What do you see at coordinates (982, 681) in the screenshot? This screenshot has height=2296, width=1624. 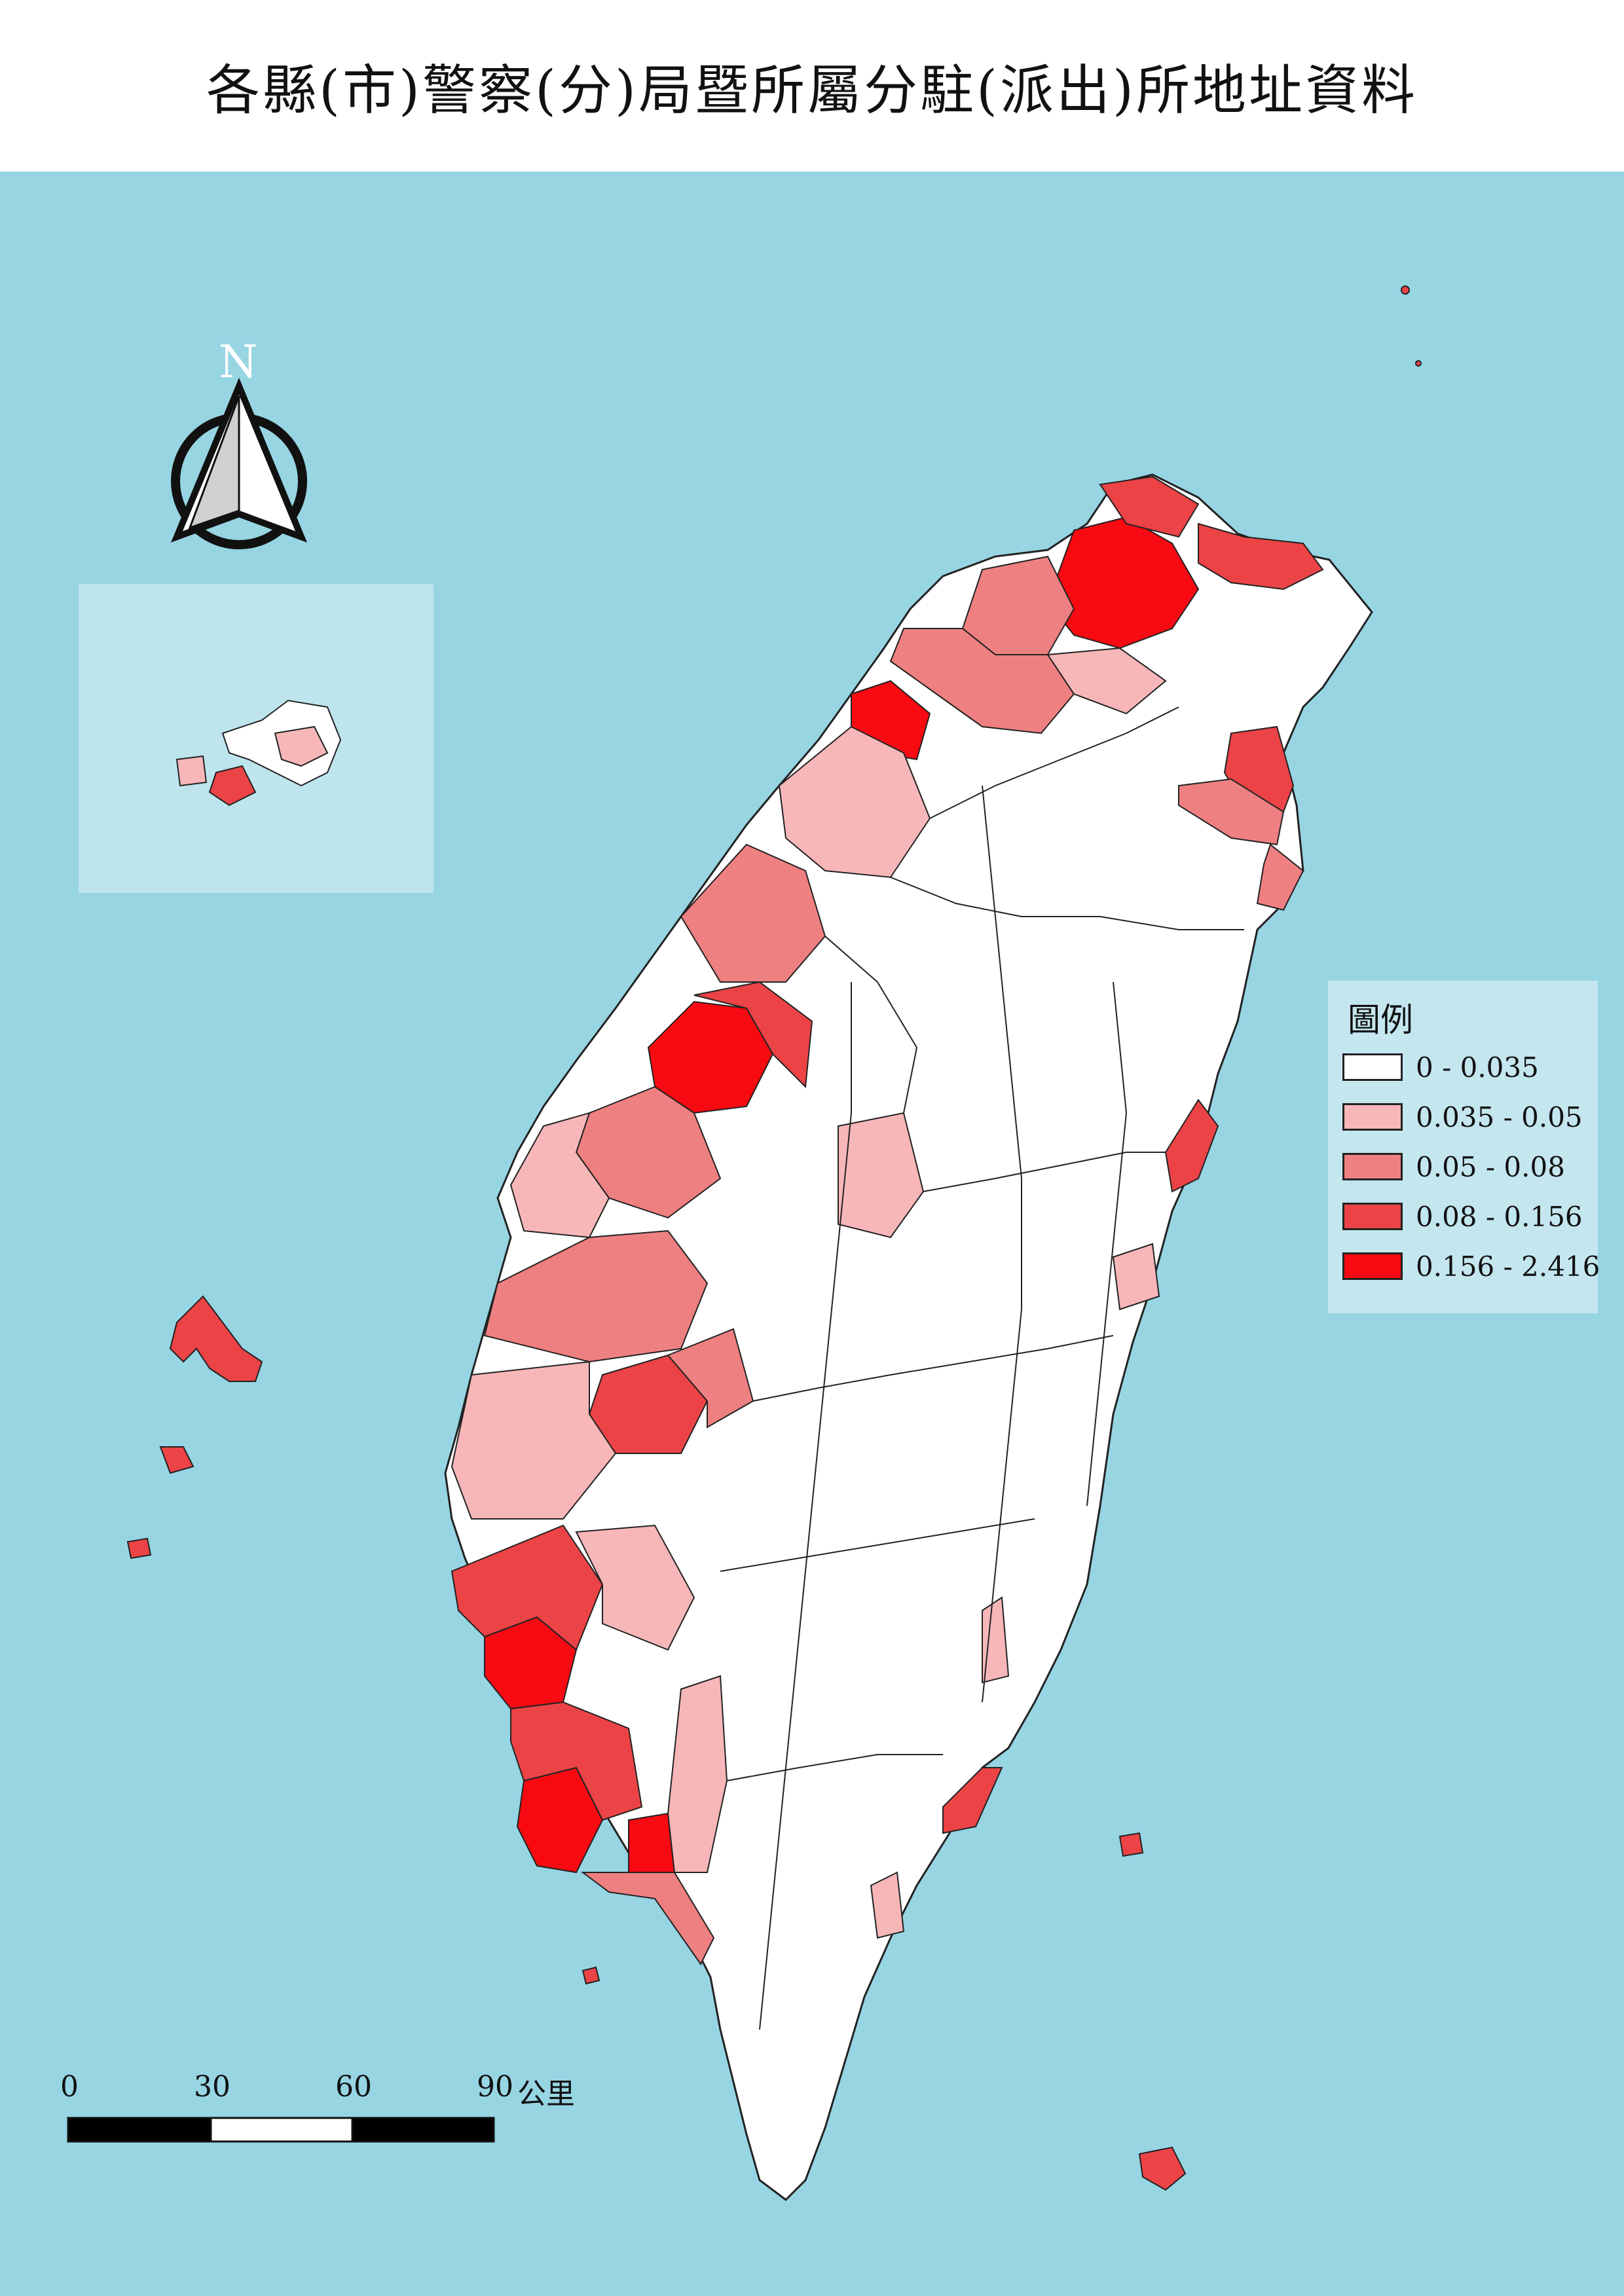 I see `region-taoyuan` at bounding box center [982, 681].